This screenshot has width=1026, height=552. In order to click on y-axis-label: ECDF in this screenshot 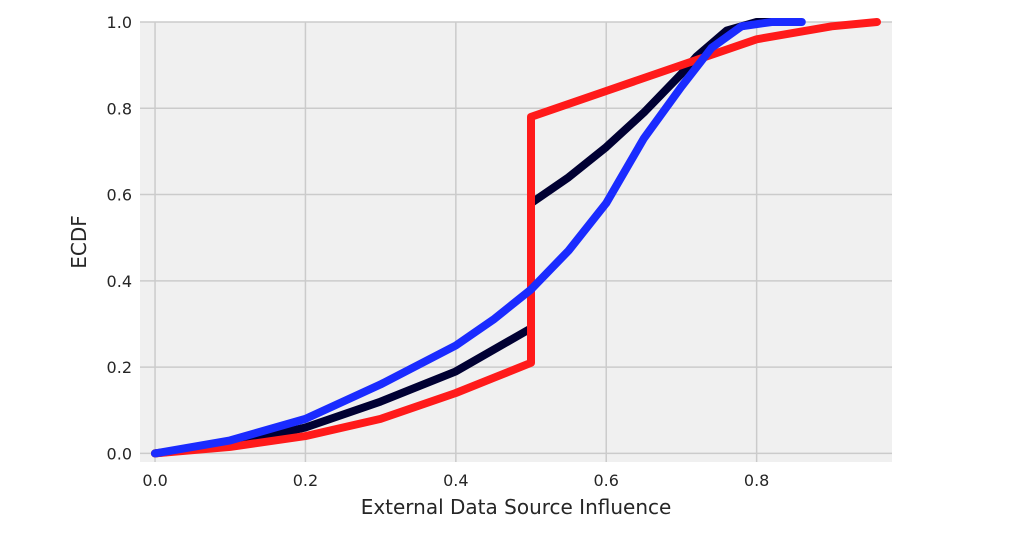, I will do `click(79, 242)`.